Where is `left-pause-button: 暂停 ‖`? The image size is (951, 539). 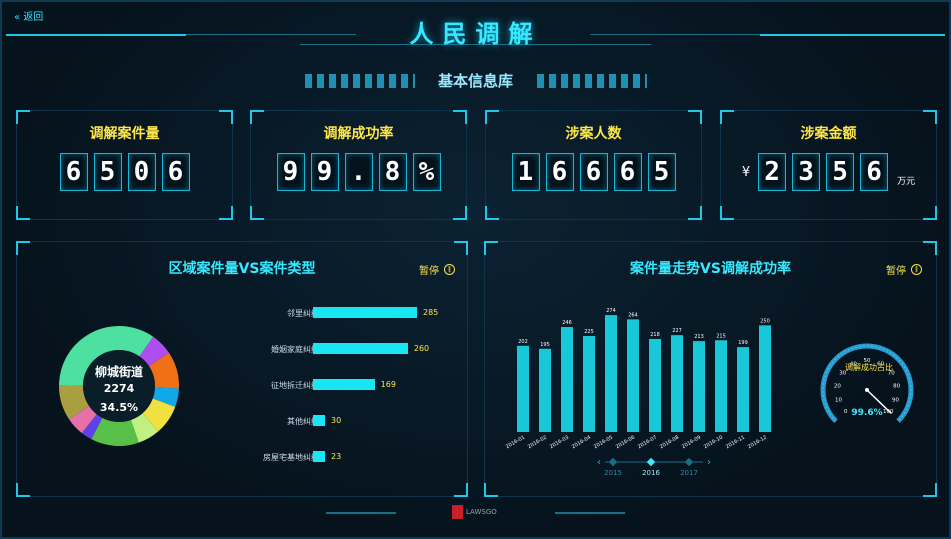 left-pause-button: 暂停 ‖ is located at coordinates (437, 269).